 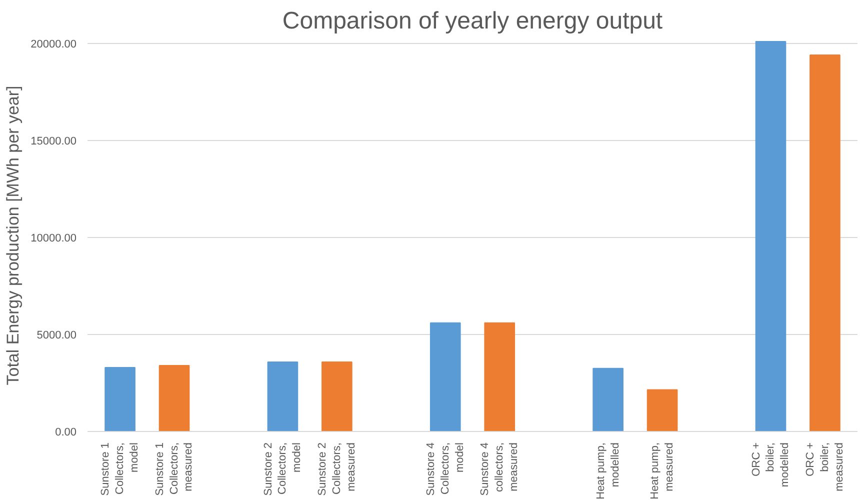 I want to click on y-tick-label: 15000.00, so click(x=53, y=141).